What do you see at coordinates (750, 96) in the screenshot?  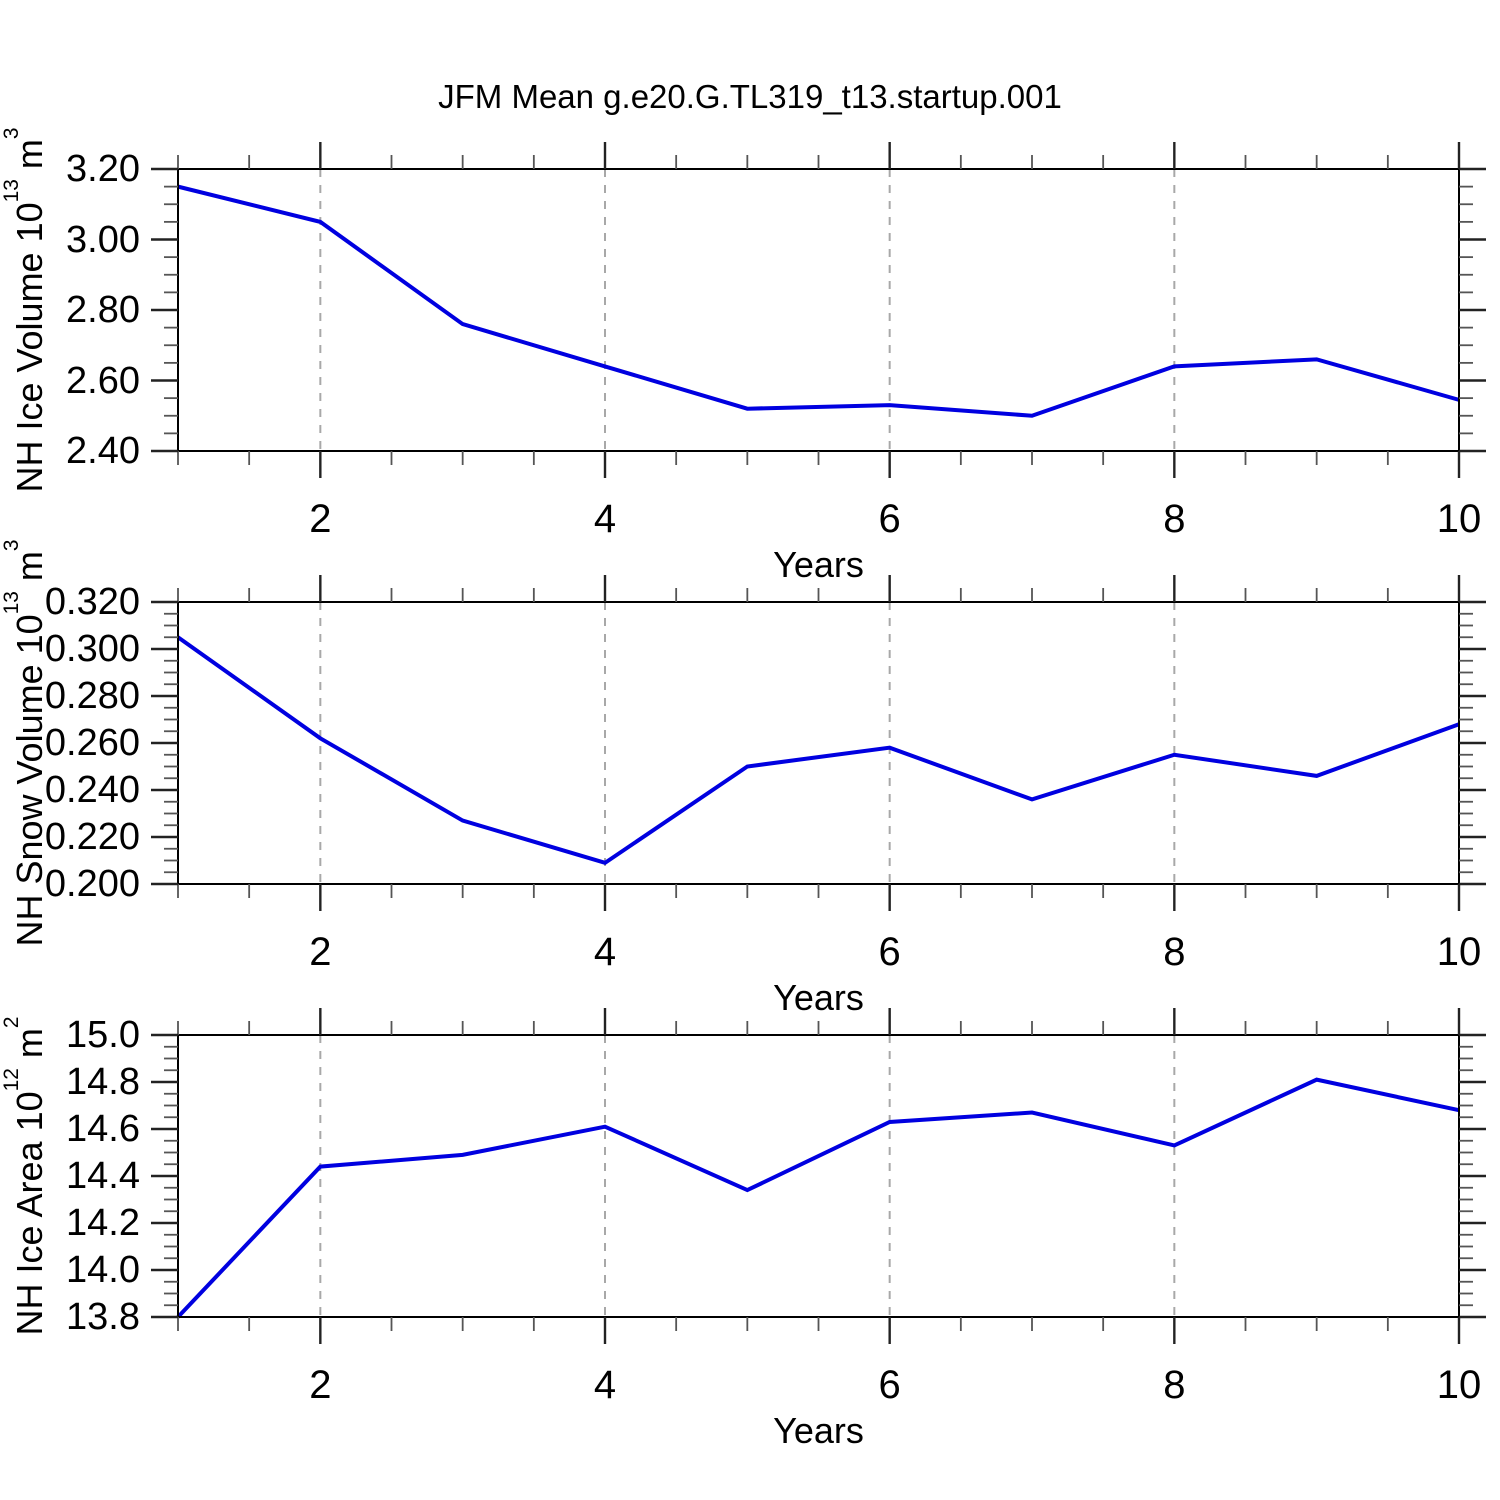 I see `figure-title: JFM Mean g.e20.G.TL319_t13.startup.001` at bounding box center [750, 96].